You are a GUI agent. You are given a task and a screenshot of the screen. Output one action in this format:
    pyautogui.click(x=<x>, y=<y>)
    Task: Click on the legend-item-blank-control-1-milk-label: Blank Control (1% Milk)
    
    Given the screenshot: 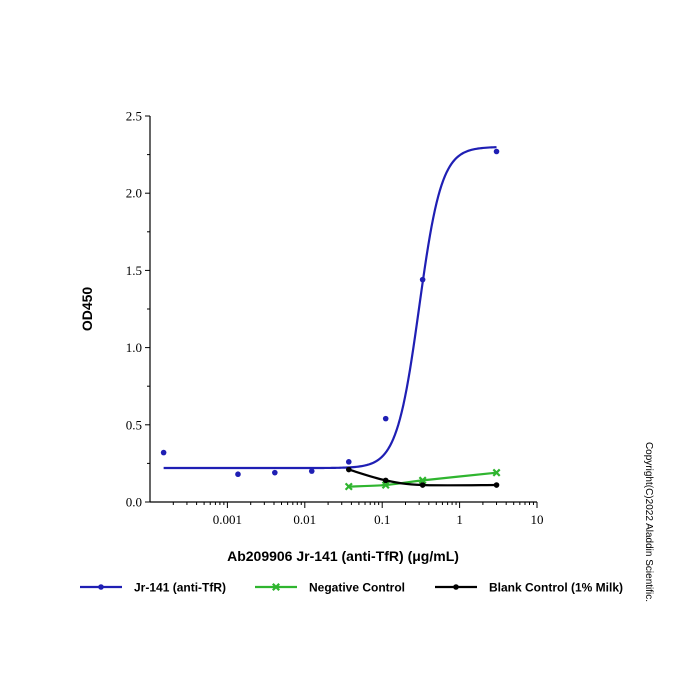 What is the action you would take?
    pyautogui.click(x=556, y=588)
    